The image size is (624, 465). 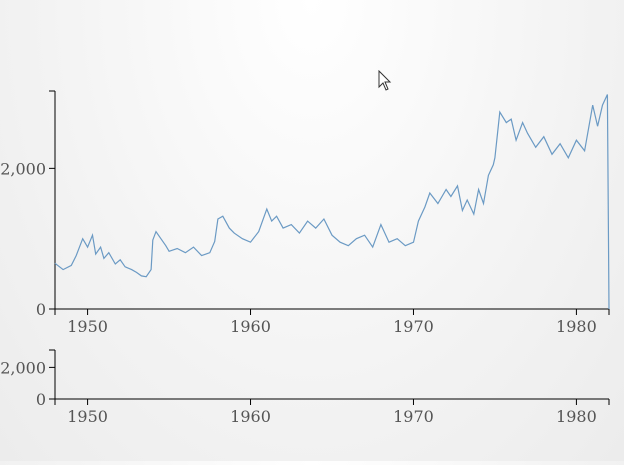 I want to click on overview-y-tick-label: 0, so click(x=41, y=399).